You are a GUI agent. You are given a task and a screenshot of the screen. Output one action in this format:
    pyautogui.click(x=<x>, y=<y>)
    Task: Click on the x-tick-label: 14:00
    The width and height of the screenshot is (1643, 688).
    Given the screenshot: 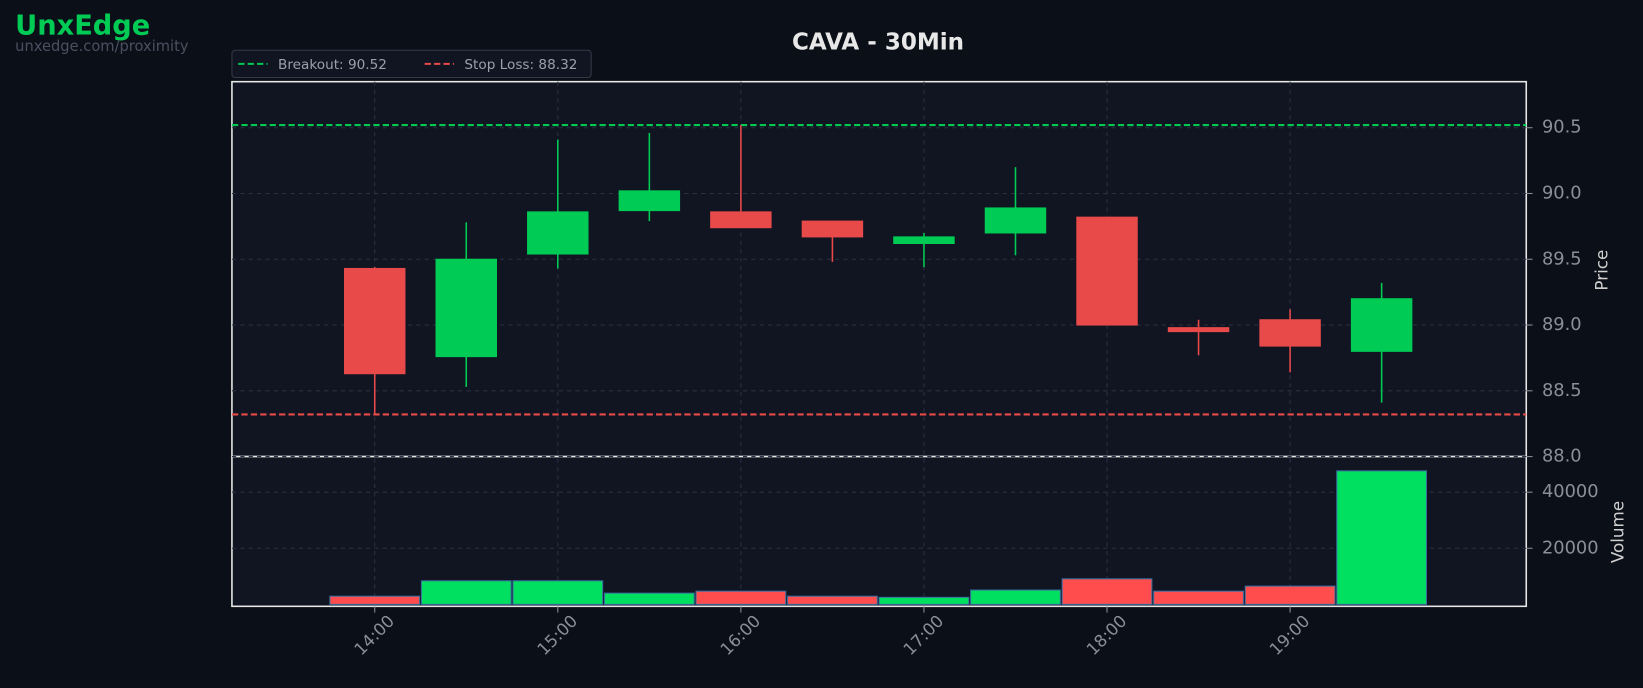 What is the action you would take?
    pyautogui.click(x=374, y=635)
    